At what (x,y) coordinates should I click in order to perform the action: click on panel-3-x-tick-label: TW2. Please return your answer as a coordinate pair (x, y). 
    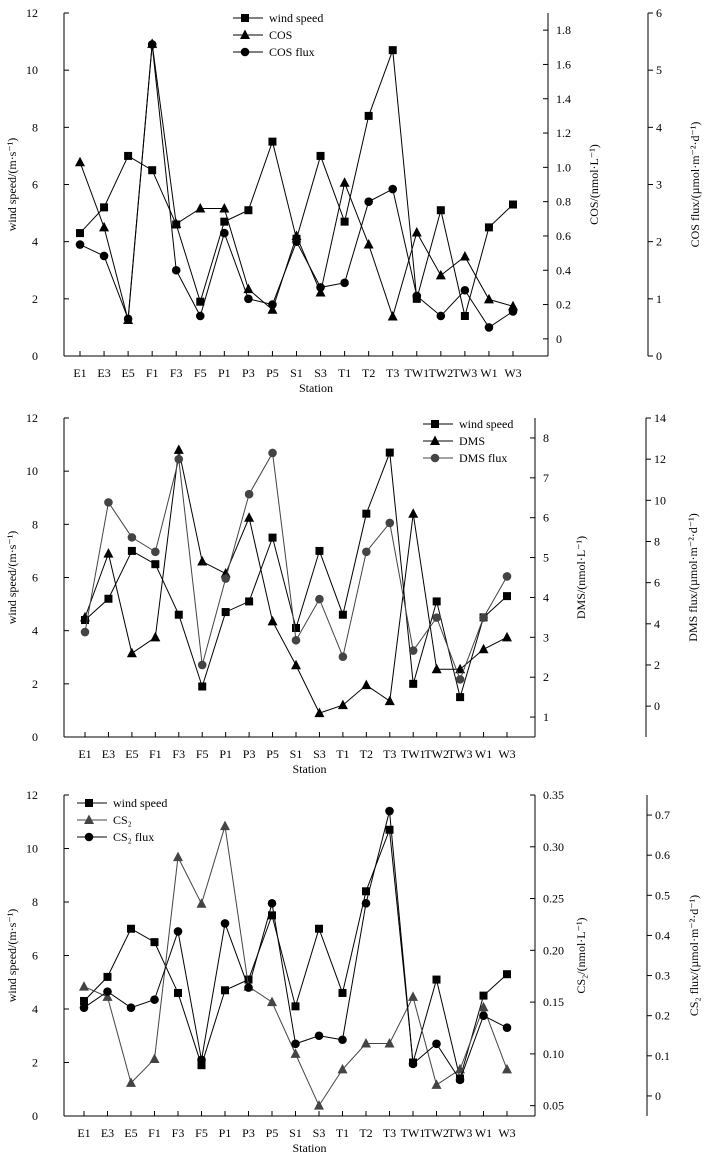
    Looking at the image, I should click on (436, 1133).